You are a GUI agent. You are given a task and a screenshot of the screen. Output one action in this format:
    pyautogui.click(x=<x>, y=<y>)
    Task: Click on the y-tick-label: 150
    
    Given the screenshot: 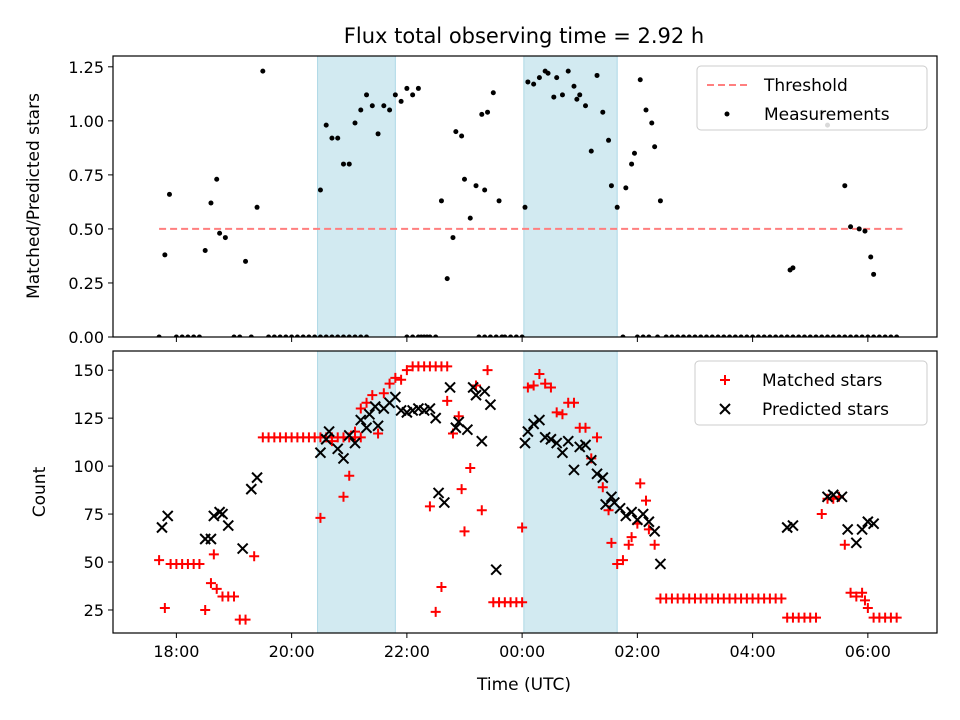 What is the action you would take?
    pyautogui.click(x=88, y=370)
    